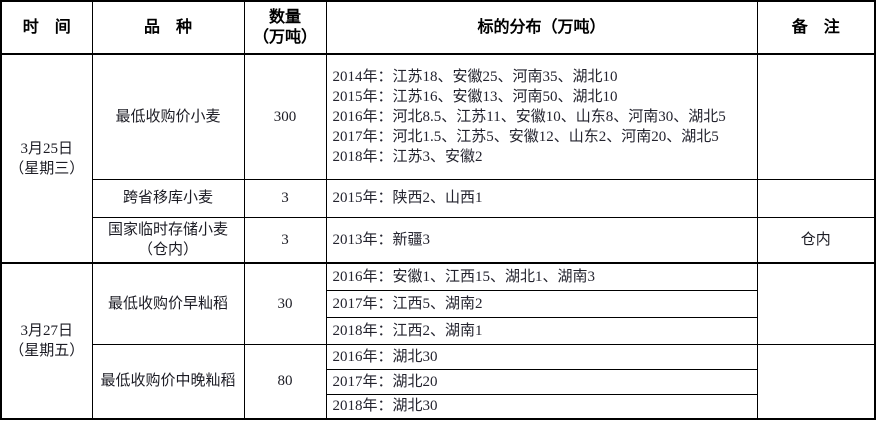 Image resolution: width=876 pixels, height=438 pixels. I want to click on table-row: 跨省移库小麦 3 2015年：陕西2、山西1, so click(438, 198).